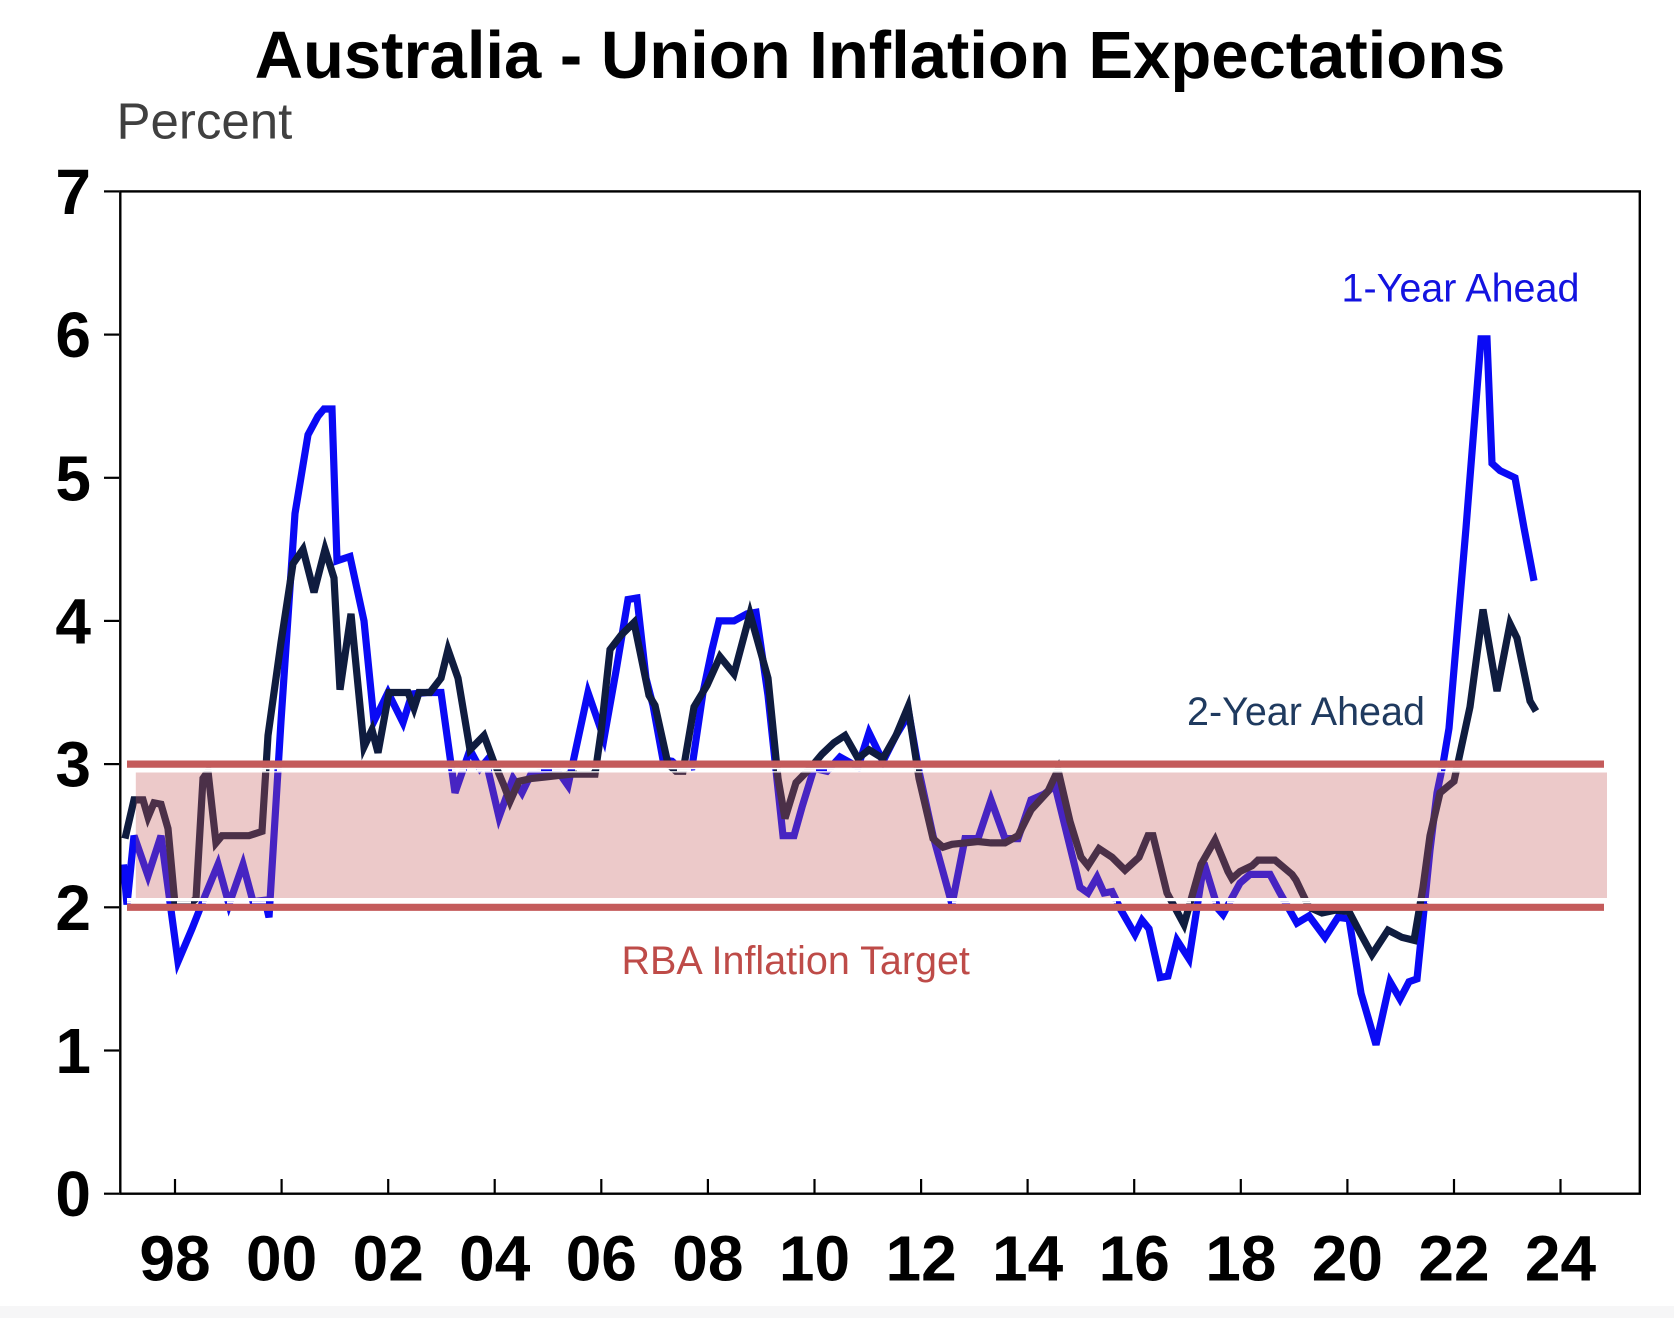 Image resolution: width=1674 pixels, height=1318 pixels. I want to click on svg-text: 6, so click(73, 335).